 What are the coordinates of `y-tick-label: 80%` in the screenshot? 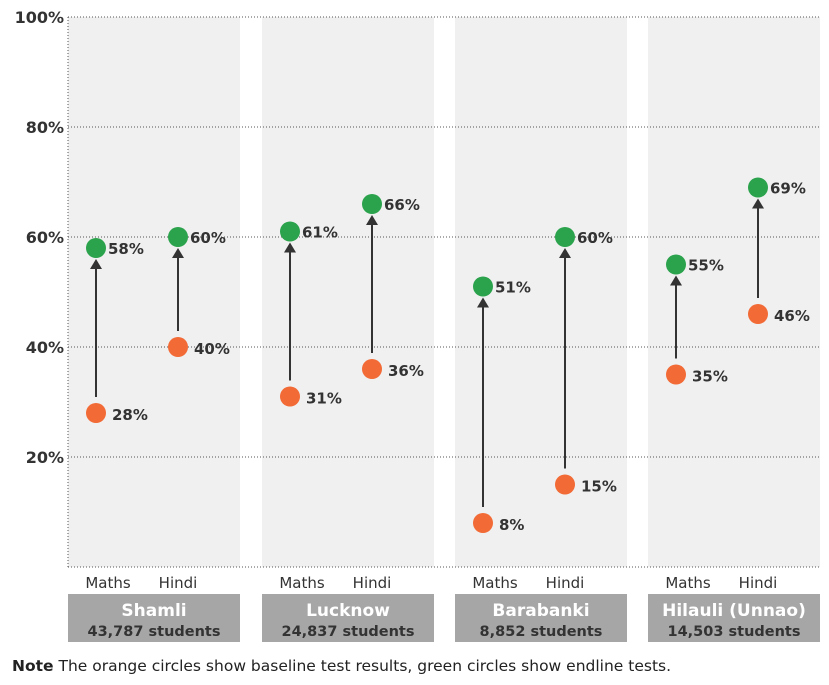 It's located at (45, 127).